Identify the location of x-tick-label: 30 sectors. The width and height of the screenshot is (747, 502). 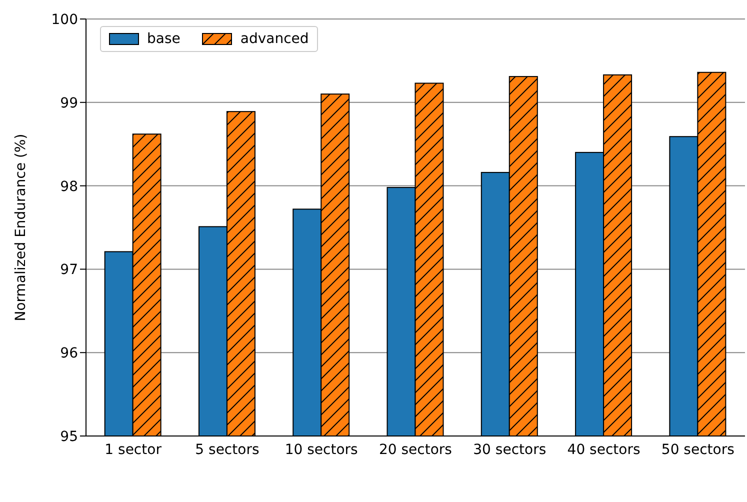
(509, 450).